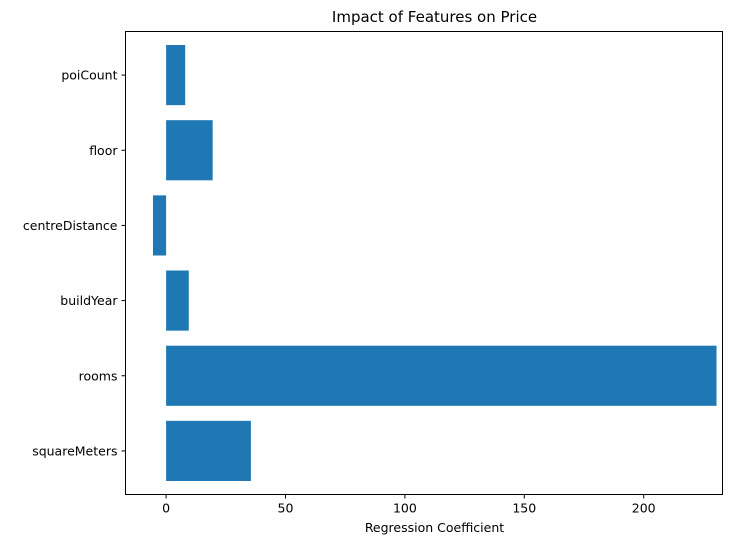  I want to click on y-tick-label: rooms, so click(98, 375).